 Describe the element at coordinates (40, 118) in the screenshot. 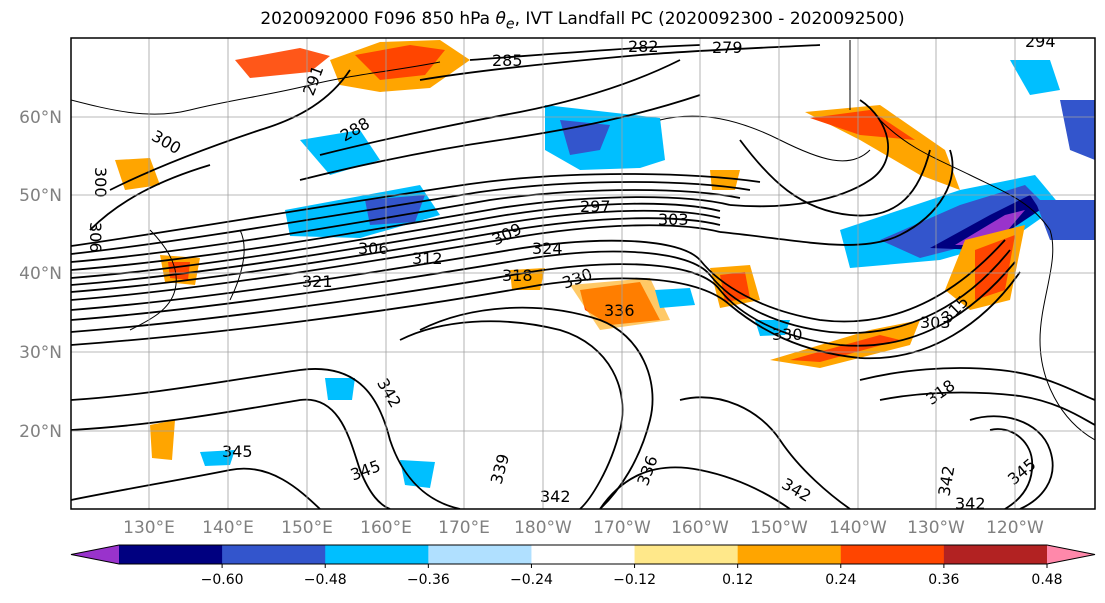

I see `lat-tick-label: 60°N` at that location.